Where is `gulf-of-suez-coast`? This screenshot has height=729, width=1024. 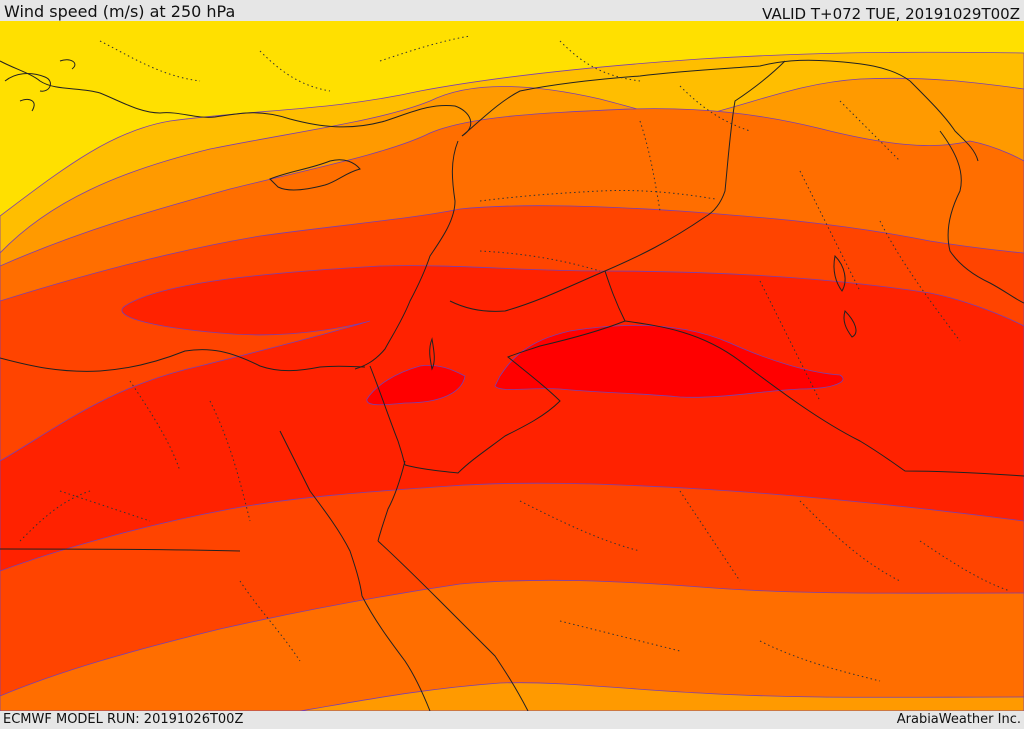
gulf-of-suez-coast is located at coordinates (321, 513).